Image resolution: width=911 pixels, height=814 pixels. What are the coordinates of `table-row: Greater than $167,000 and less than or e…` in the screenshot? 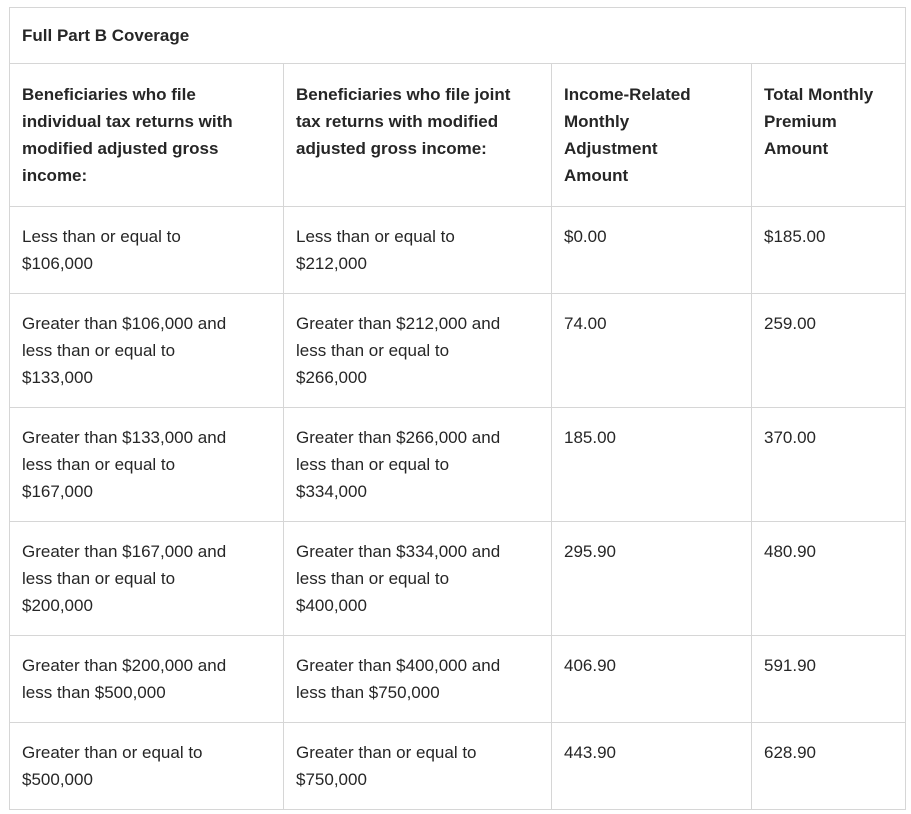 It's located at (458, 578).